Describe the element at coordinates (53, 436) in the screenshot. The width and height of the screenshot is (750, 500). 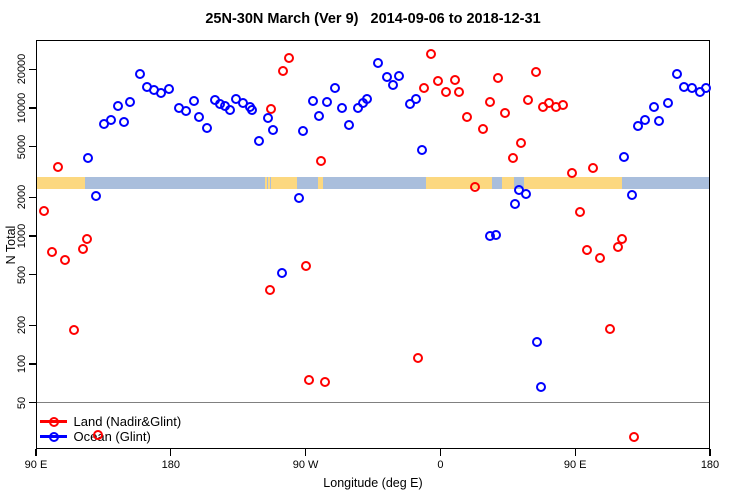
I see `legend-ring-sample-ocean` at that location.